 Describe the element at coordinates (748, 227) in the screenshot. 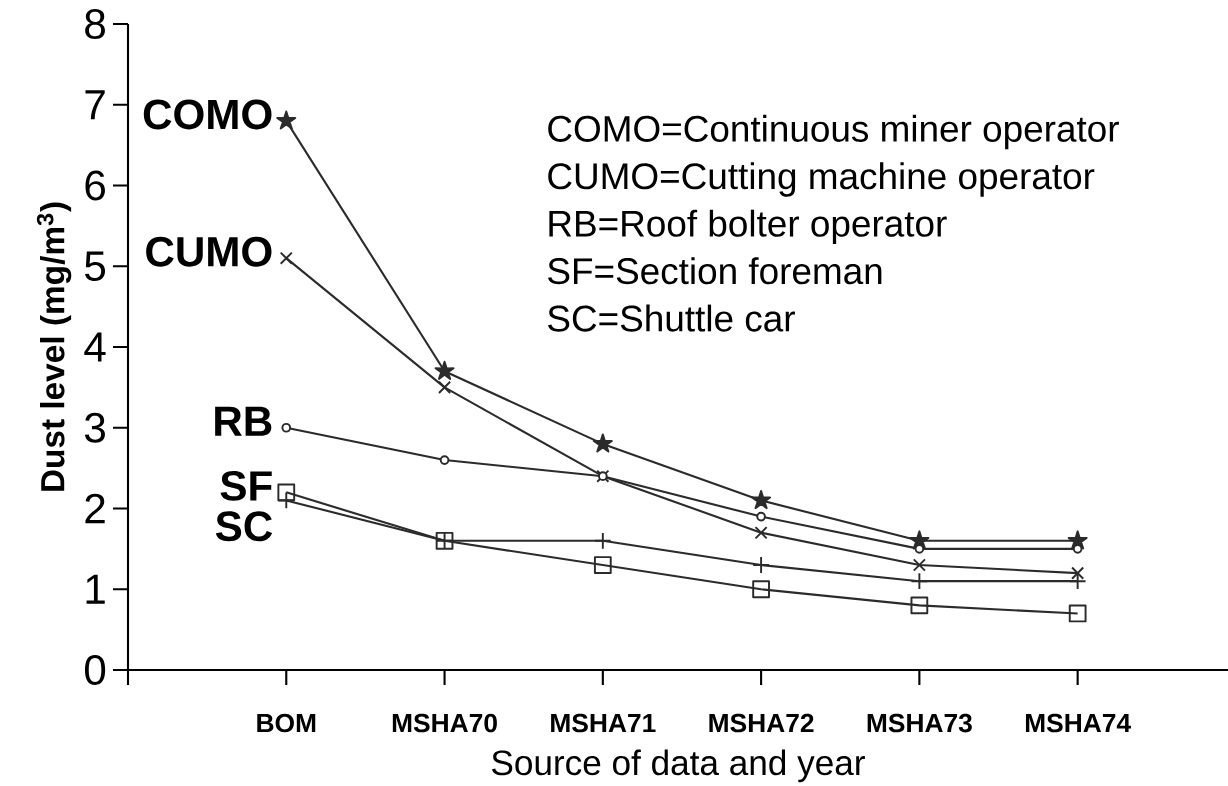

I see `annotation: RB=Roof bolter operator` at that location.